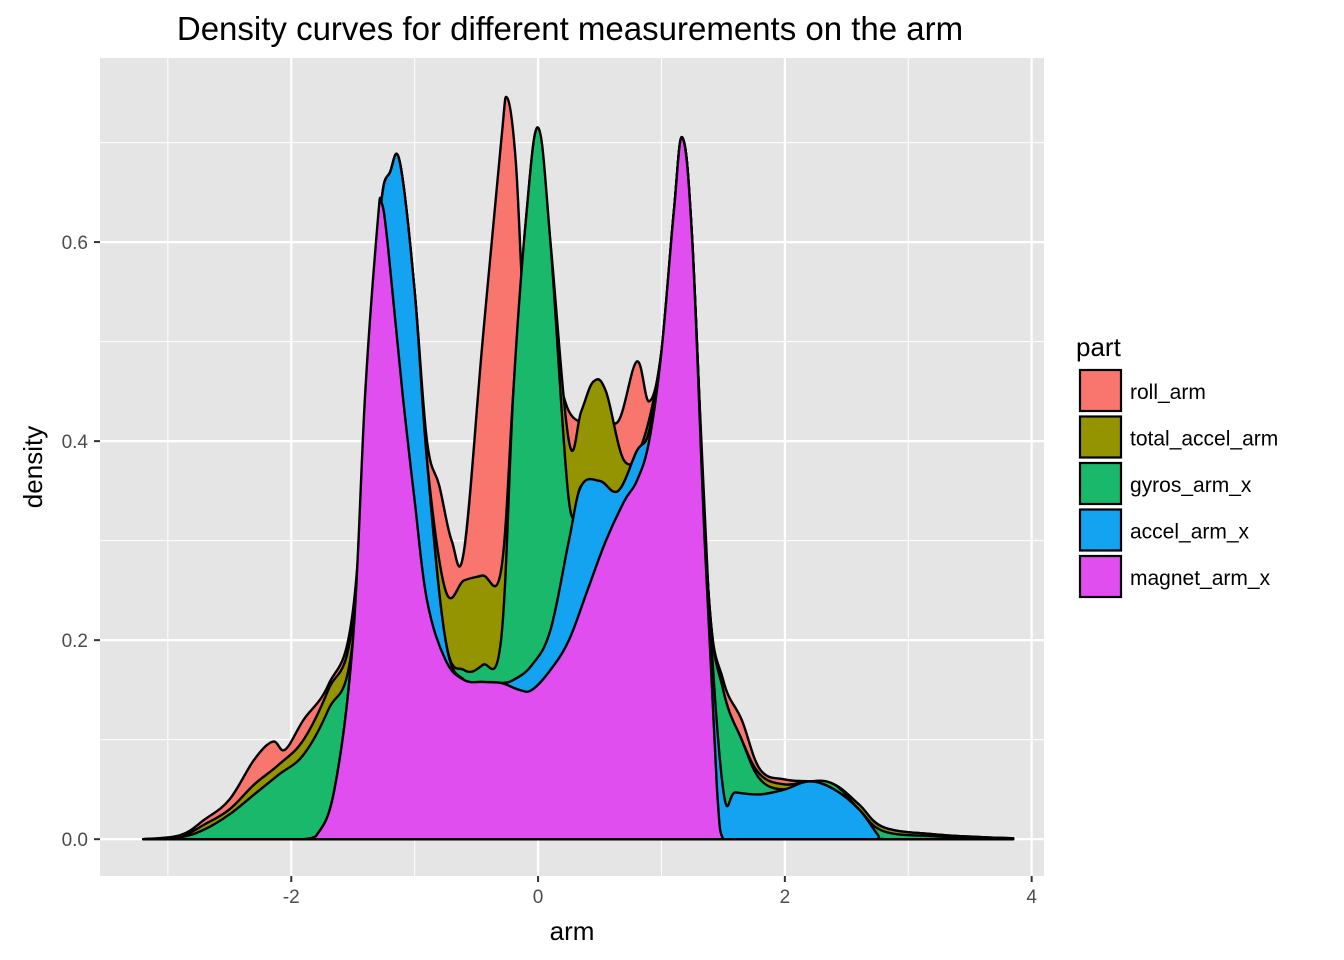 This screenshot has width=1344, height=960. What do you see at coordinates (1100, 483) in the screenshot?
I see `legend-swatch-gyros-arm-x` at bounding box center [1100, 483].